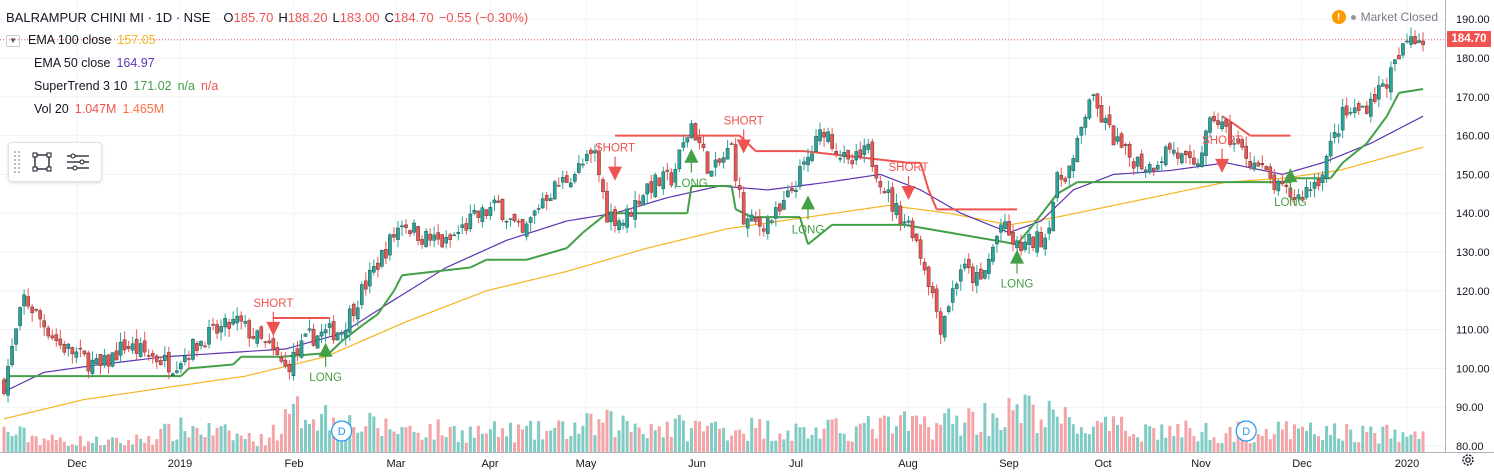  I want to click on warning-icon: !, so click(1338, 17).